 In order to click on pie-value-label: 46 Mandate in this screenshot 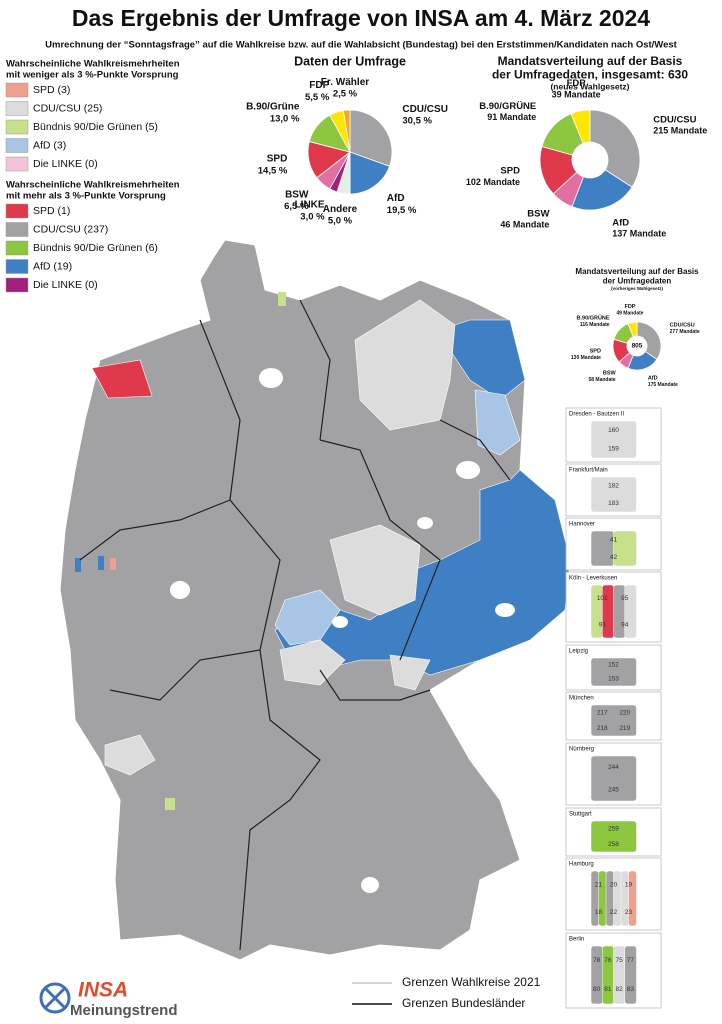, I will do `click(524, 225)`.